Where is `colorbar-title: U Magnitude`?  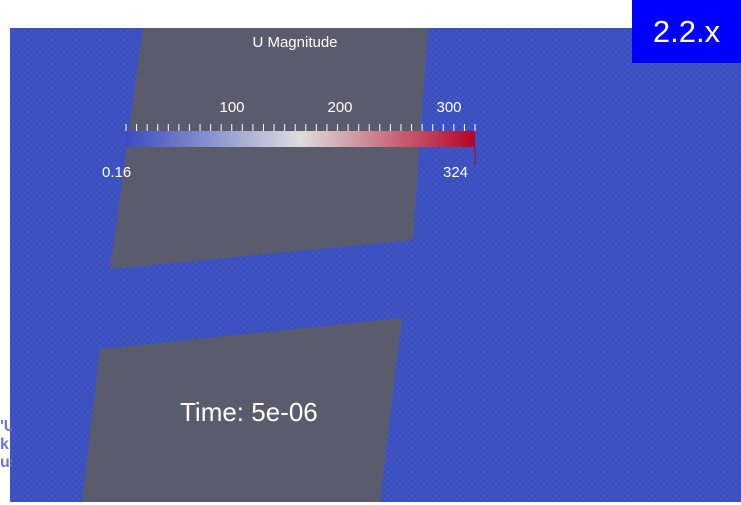 colorbar-title: U Magnitude is located at coordinates (295, 42).